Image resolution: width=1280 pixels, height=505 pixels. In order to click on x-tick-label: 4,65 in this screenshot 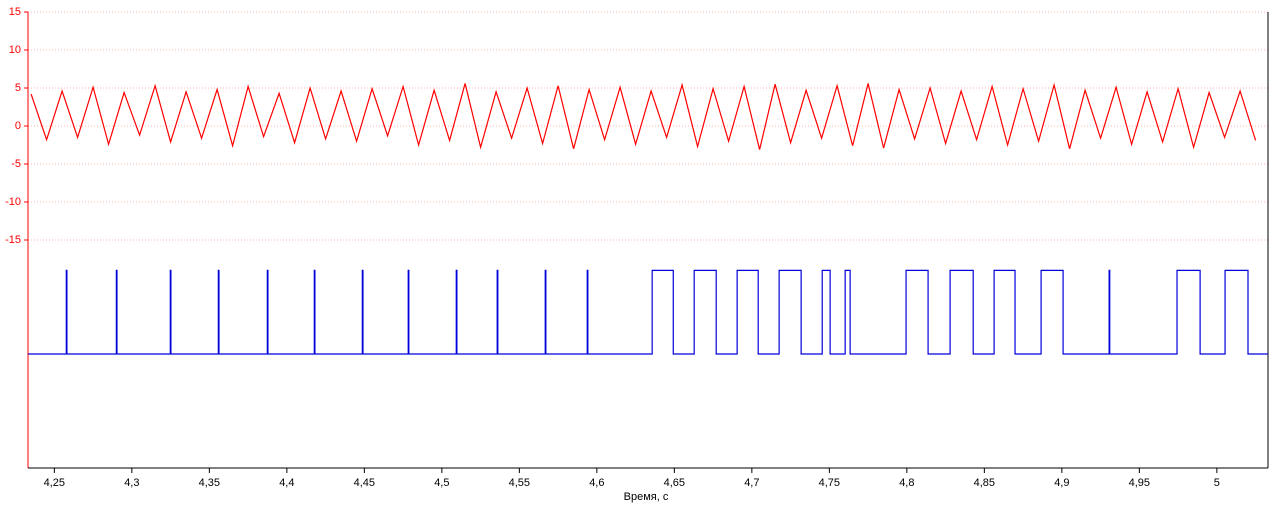, I will do `click(674, 483)`.